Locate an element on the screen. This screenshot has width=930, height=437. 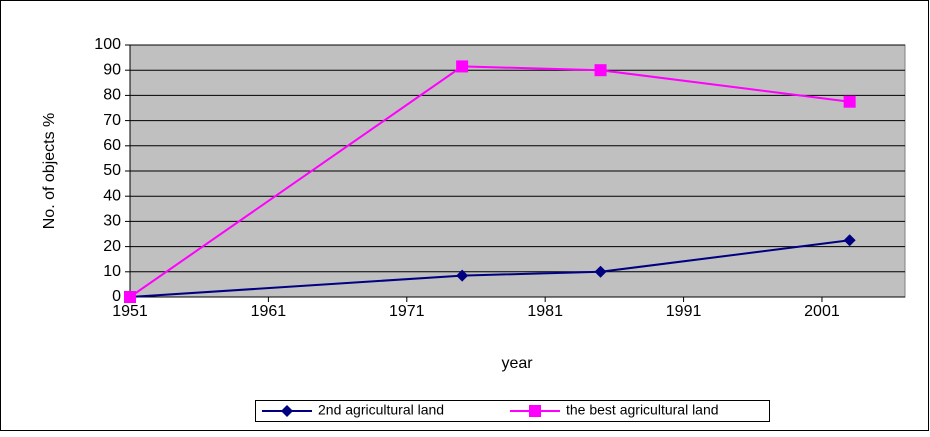
y-tick-label: 70 is located at coordinates (112, 120).